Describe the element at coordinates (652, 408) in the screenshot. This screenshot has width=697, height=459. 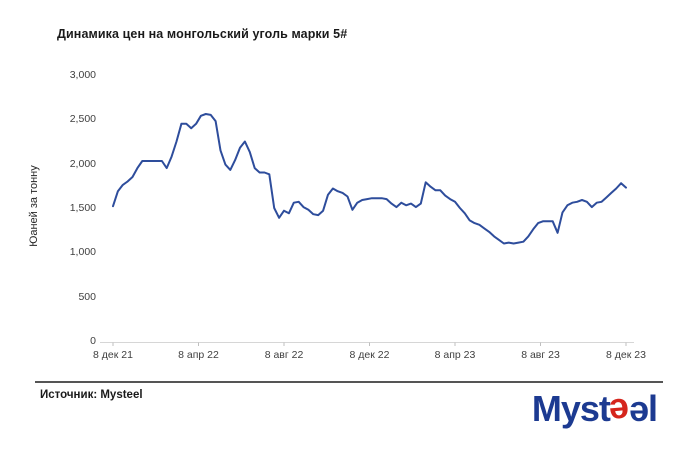
I see `logo-text-suffix: l` at that location.